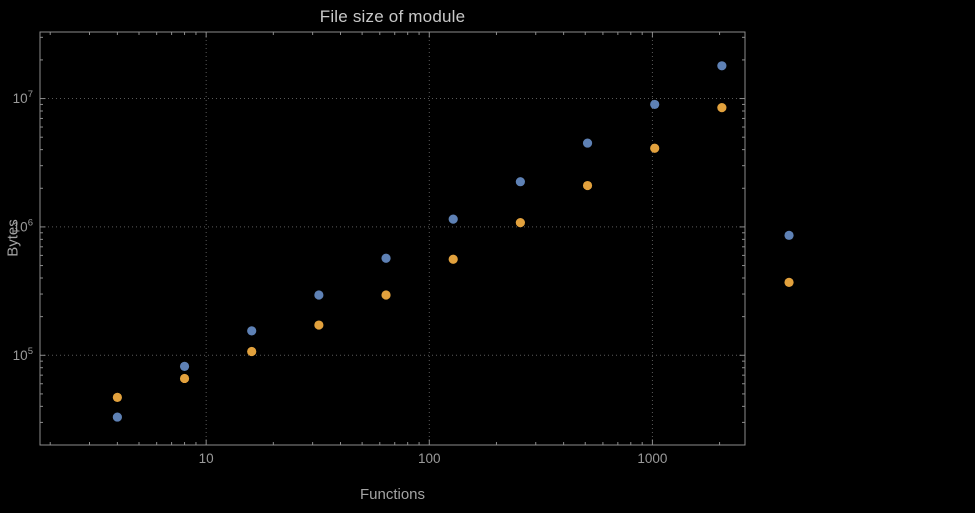 The width and height of the screenshot is (975, 513). I want to click on y-tick-label: 10⁵, so click(23, 354).